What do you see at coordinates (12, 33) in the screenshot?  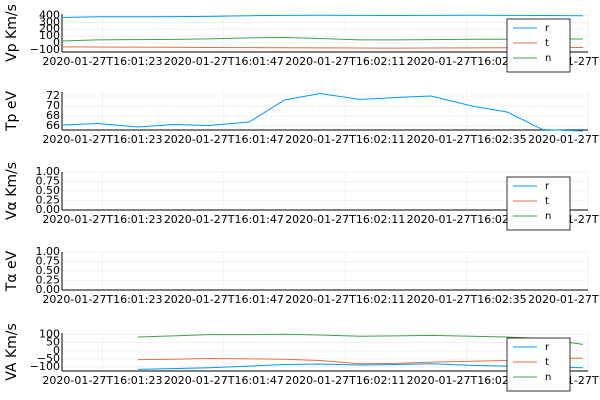 I see `y-axis-label: Vp Km/s` at bounding box center [12, 33].